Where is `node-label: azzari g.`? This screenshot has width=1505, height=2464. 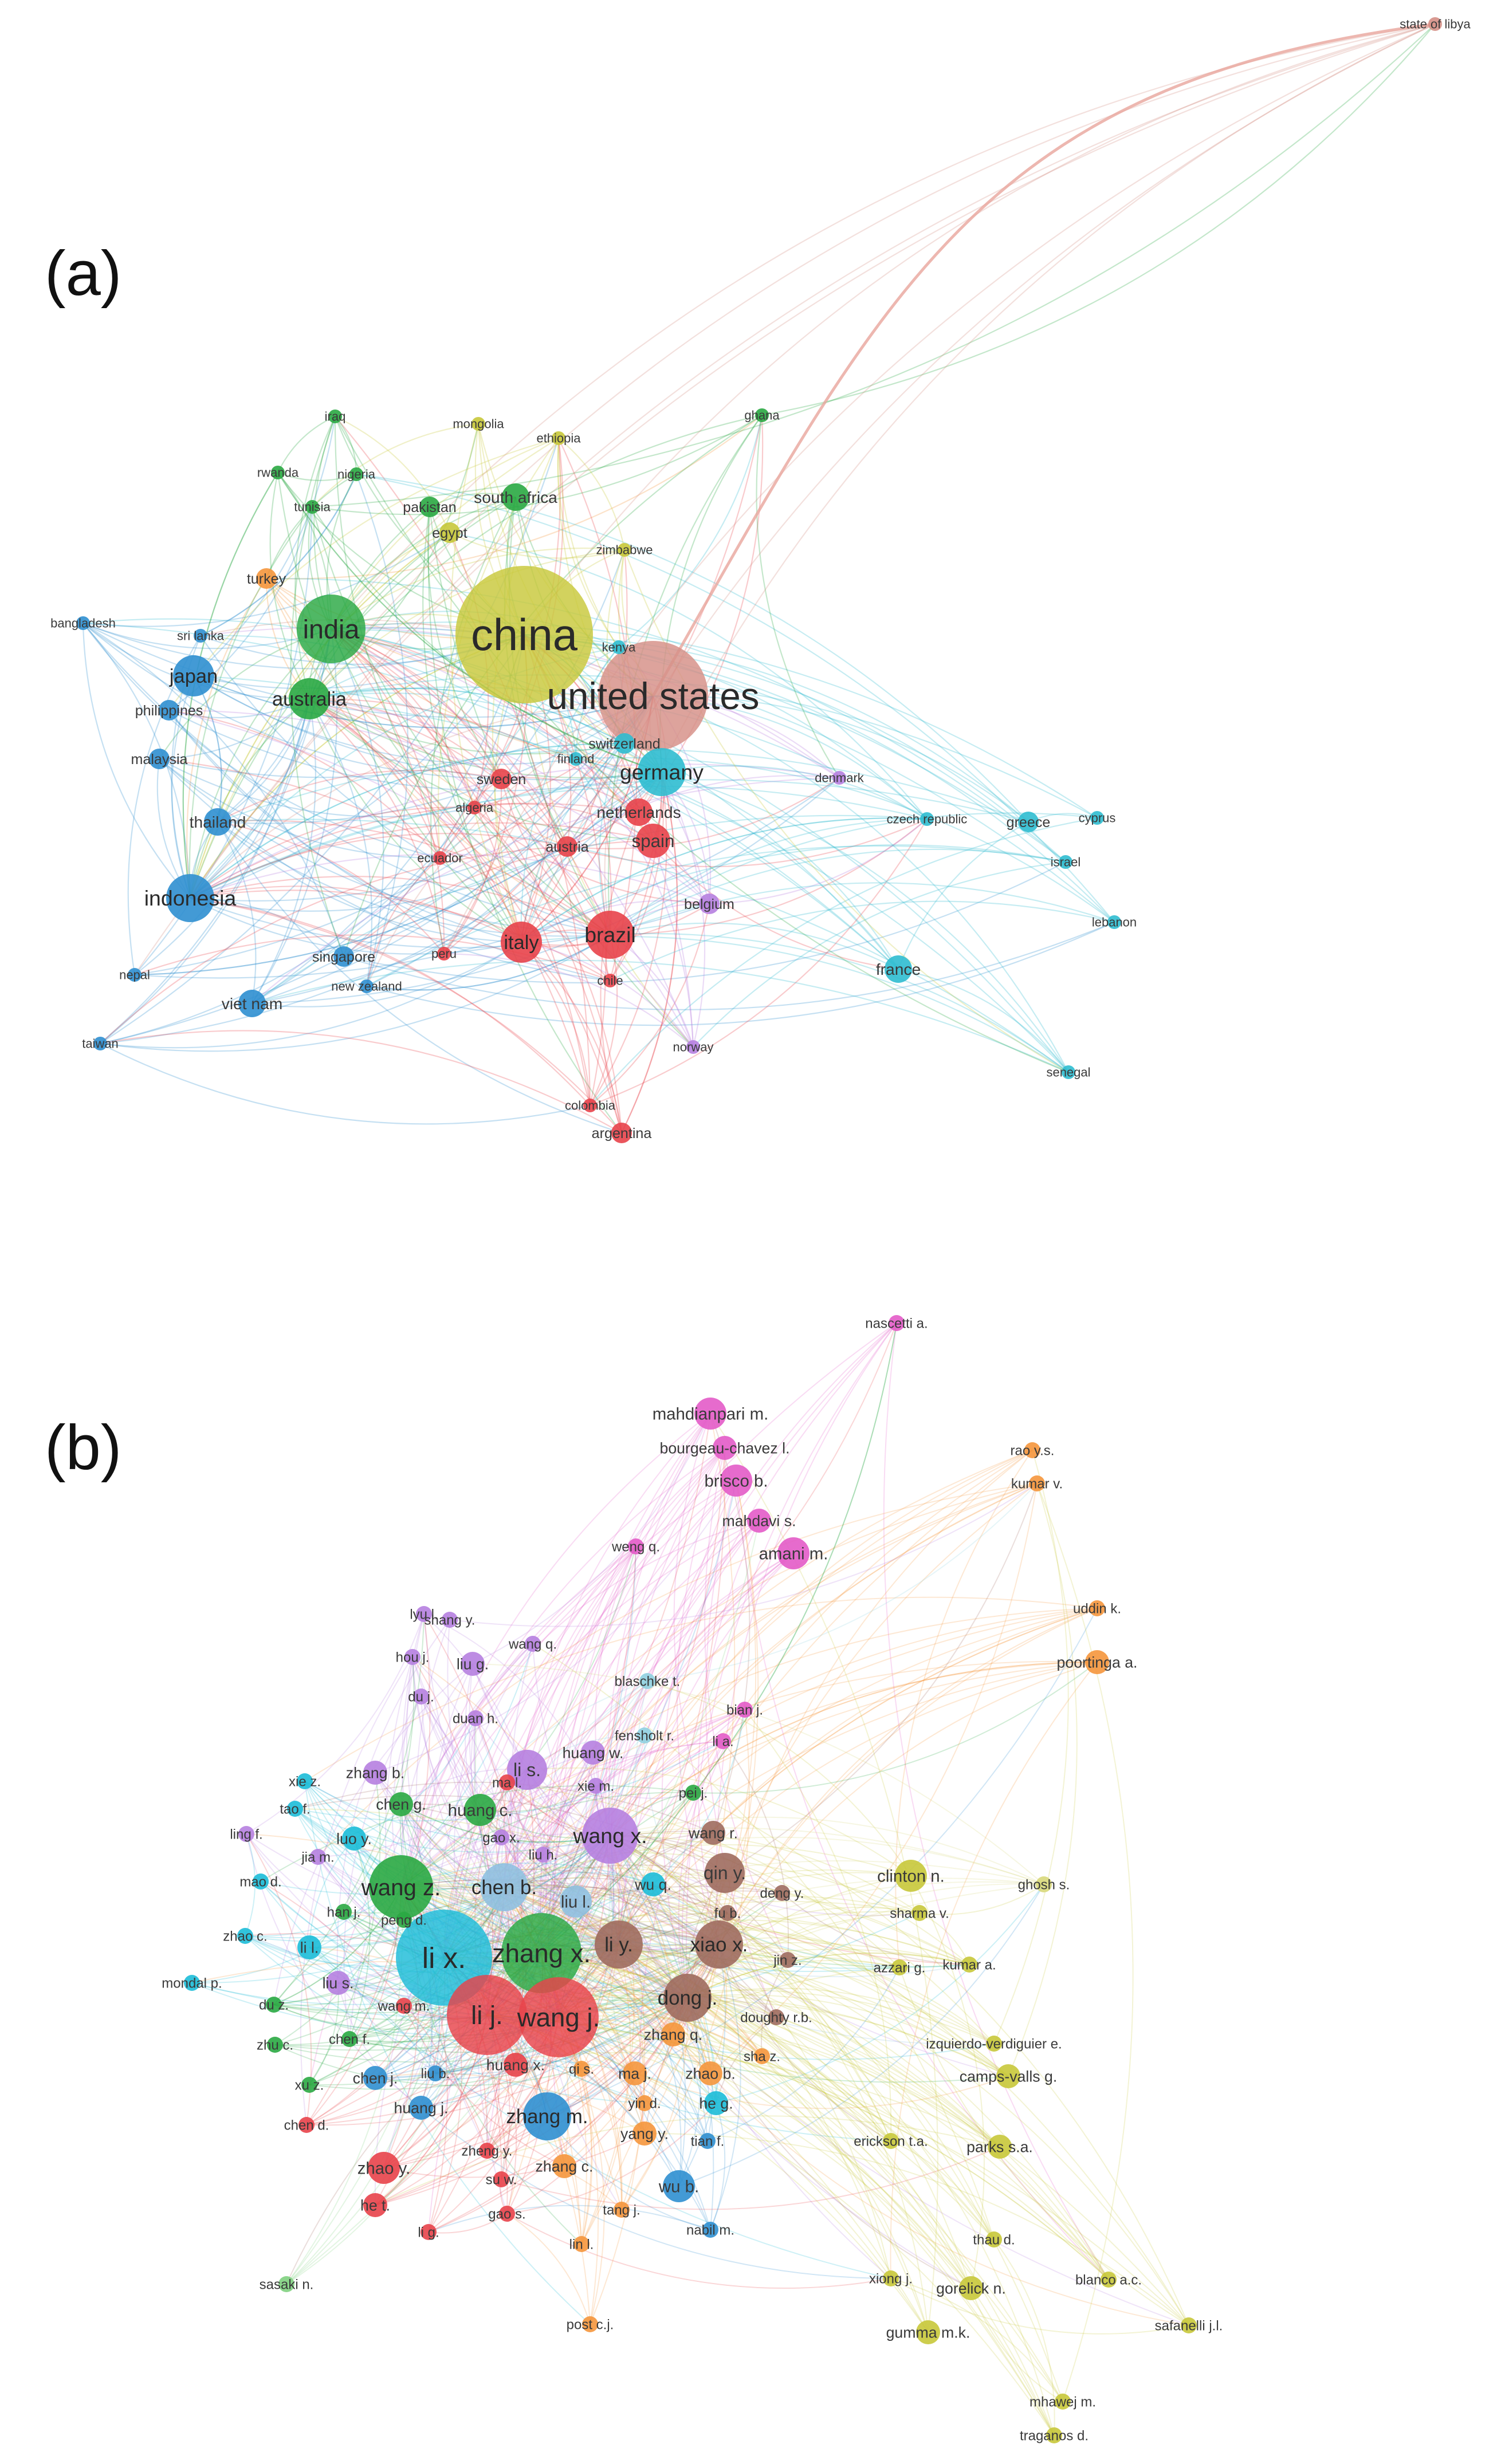 node-label: azzari g. is located at coordinates (900, 1967).